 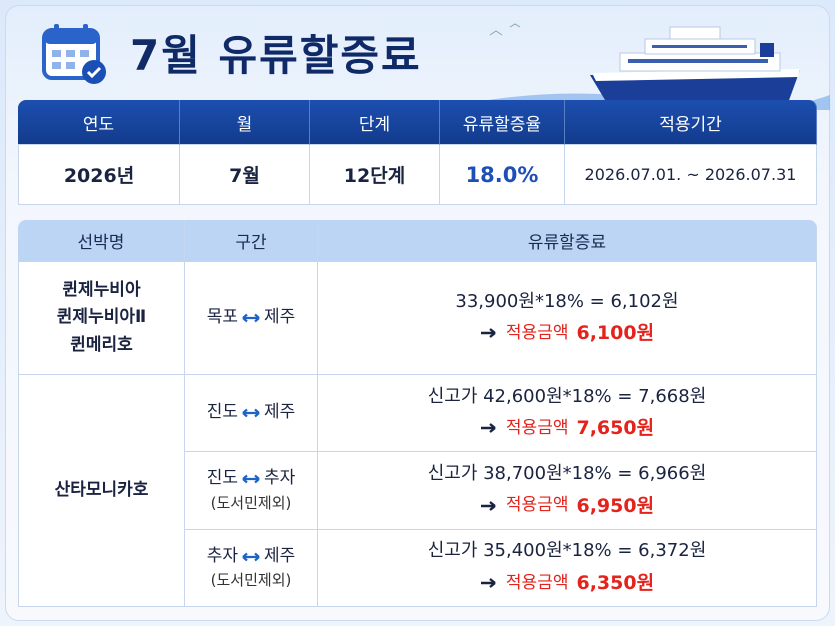 I want to click on fare-applied: 적용금액 6,950원, so click(x=567, y=506).